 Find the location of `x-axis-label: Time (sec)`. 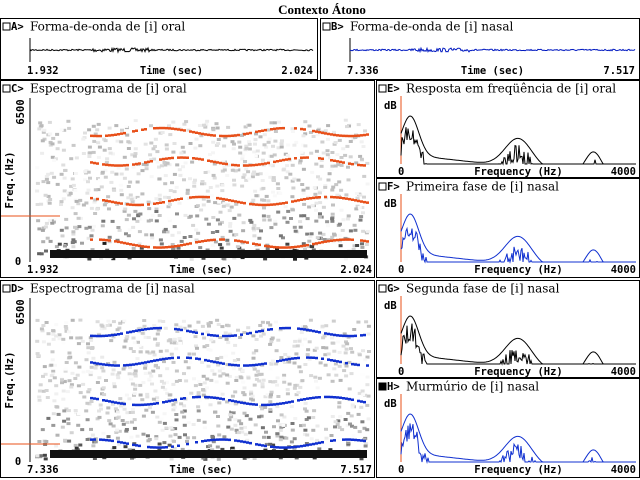

x-axis-label: Time (sec) is located at coordinates (200, 470).